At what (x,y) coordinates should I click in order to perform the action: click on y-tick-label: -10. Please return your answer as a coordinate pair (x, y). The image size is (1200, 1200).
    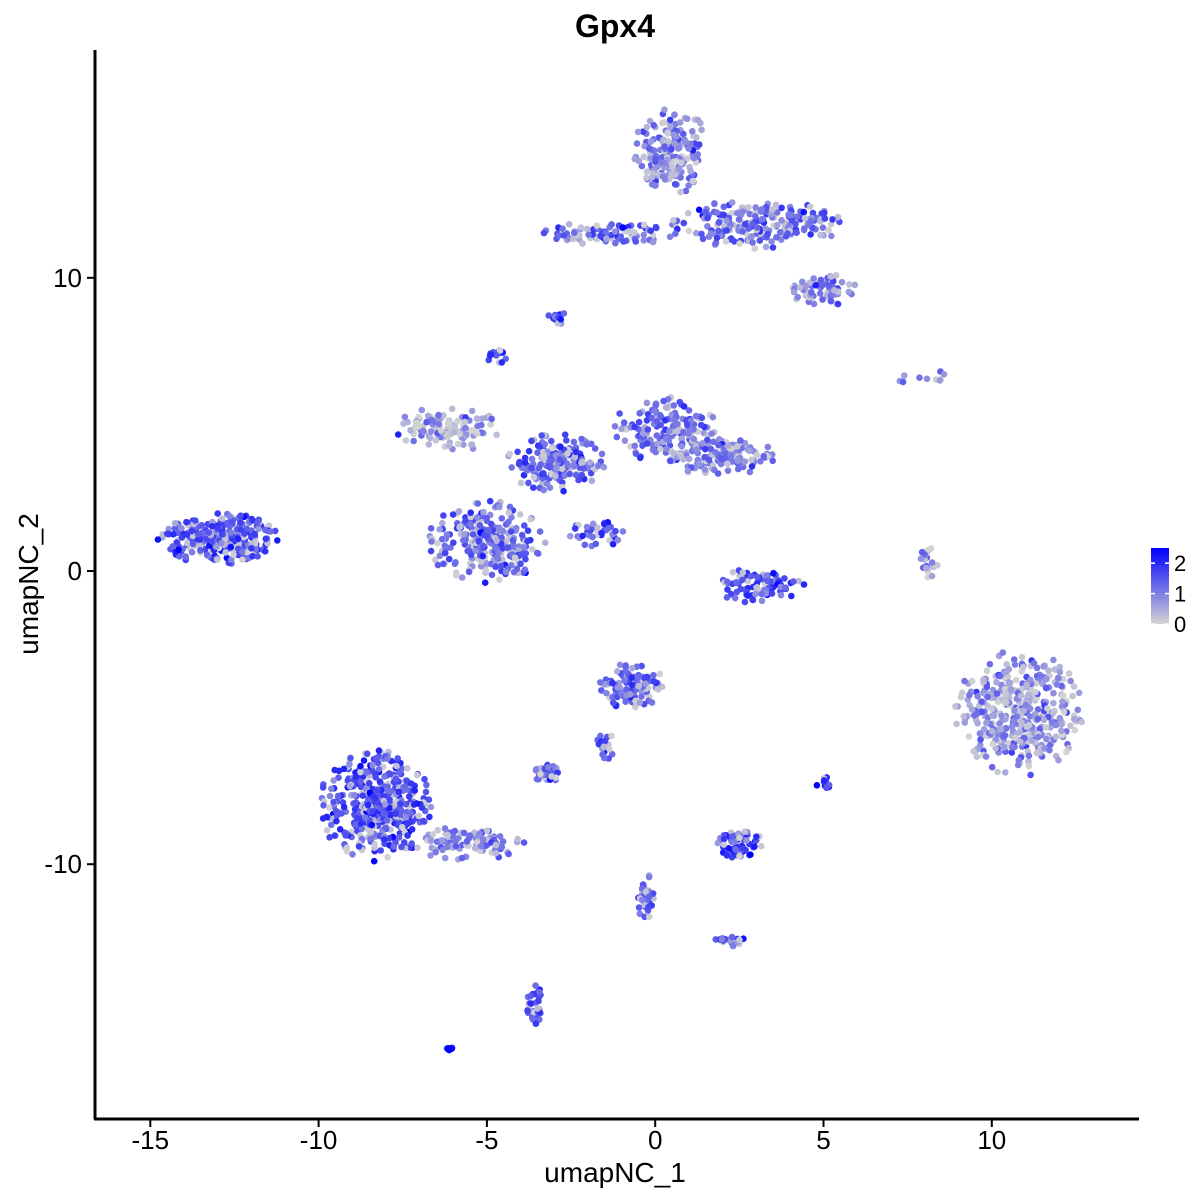
    Looking at the image, I should click on (63, 864).